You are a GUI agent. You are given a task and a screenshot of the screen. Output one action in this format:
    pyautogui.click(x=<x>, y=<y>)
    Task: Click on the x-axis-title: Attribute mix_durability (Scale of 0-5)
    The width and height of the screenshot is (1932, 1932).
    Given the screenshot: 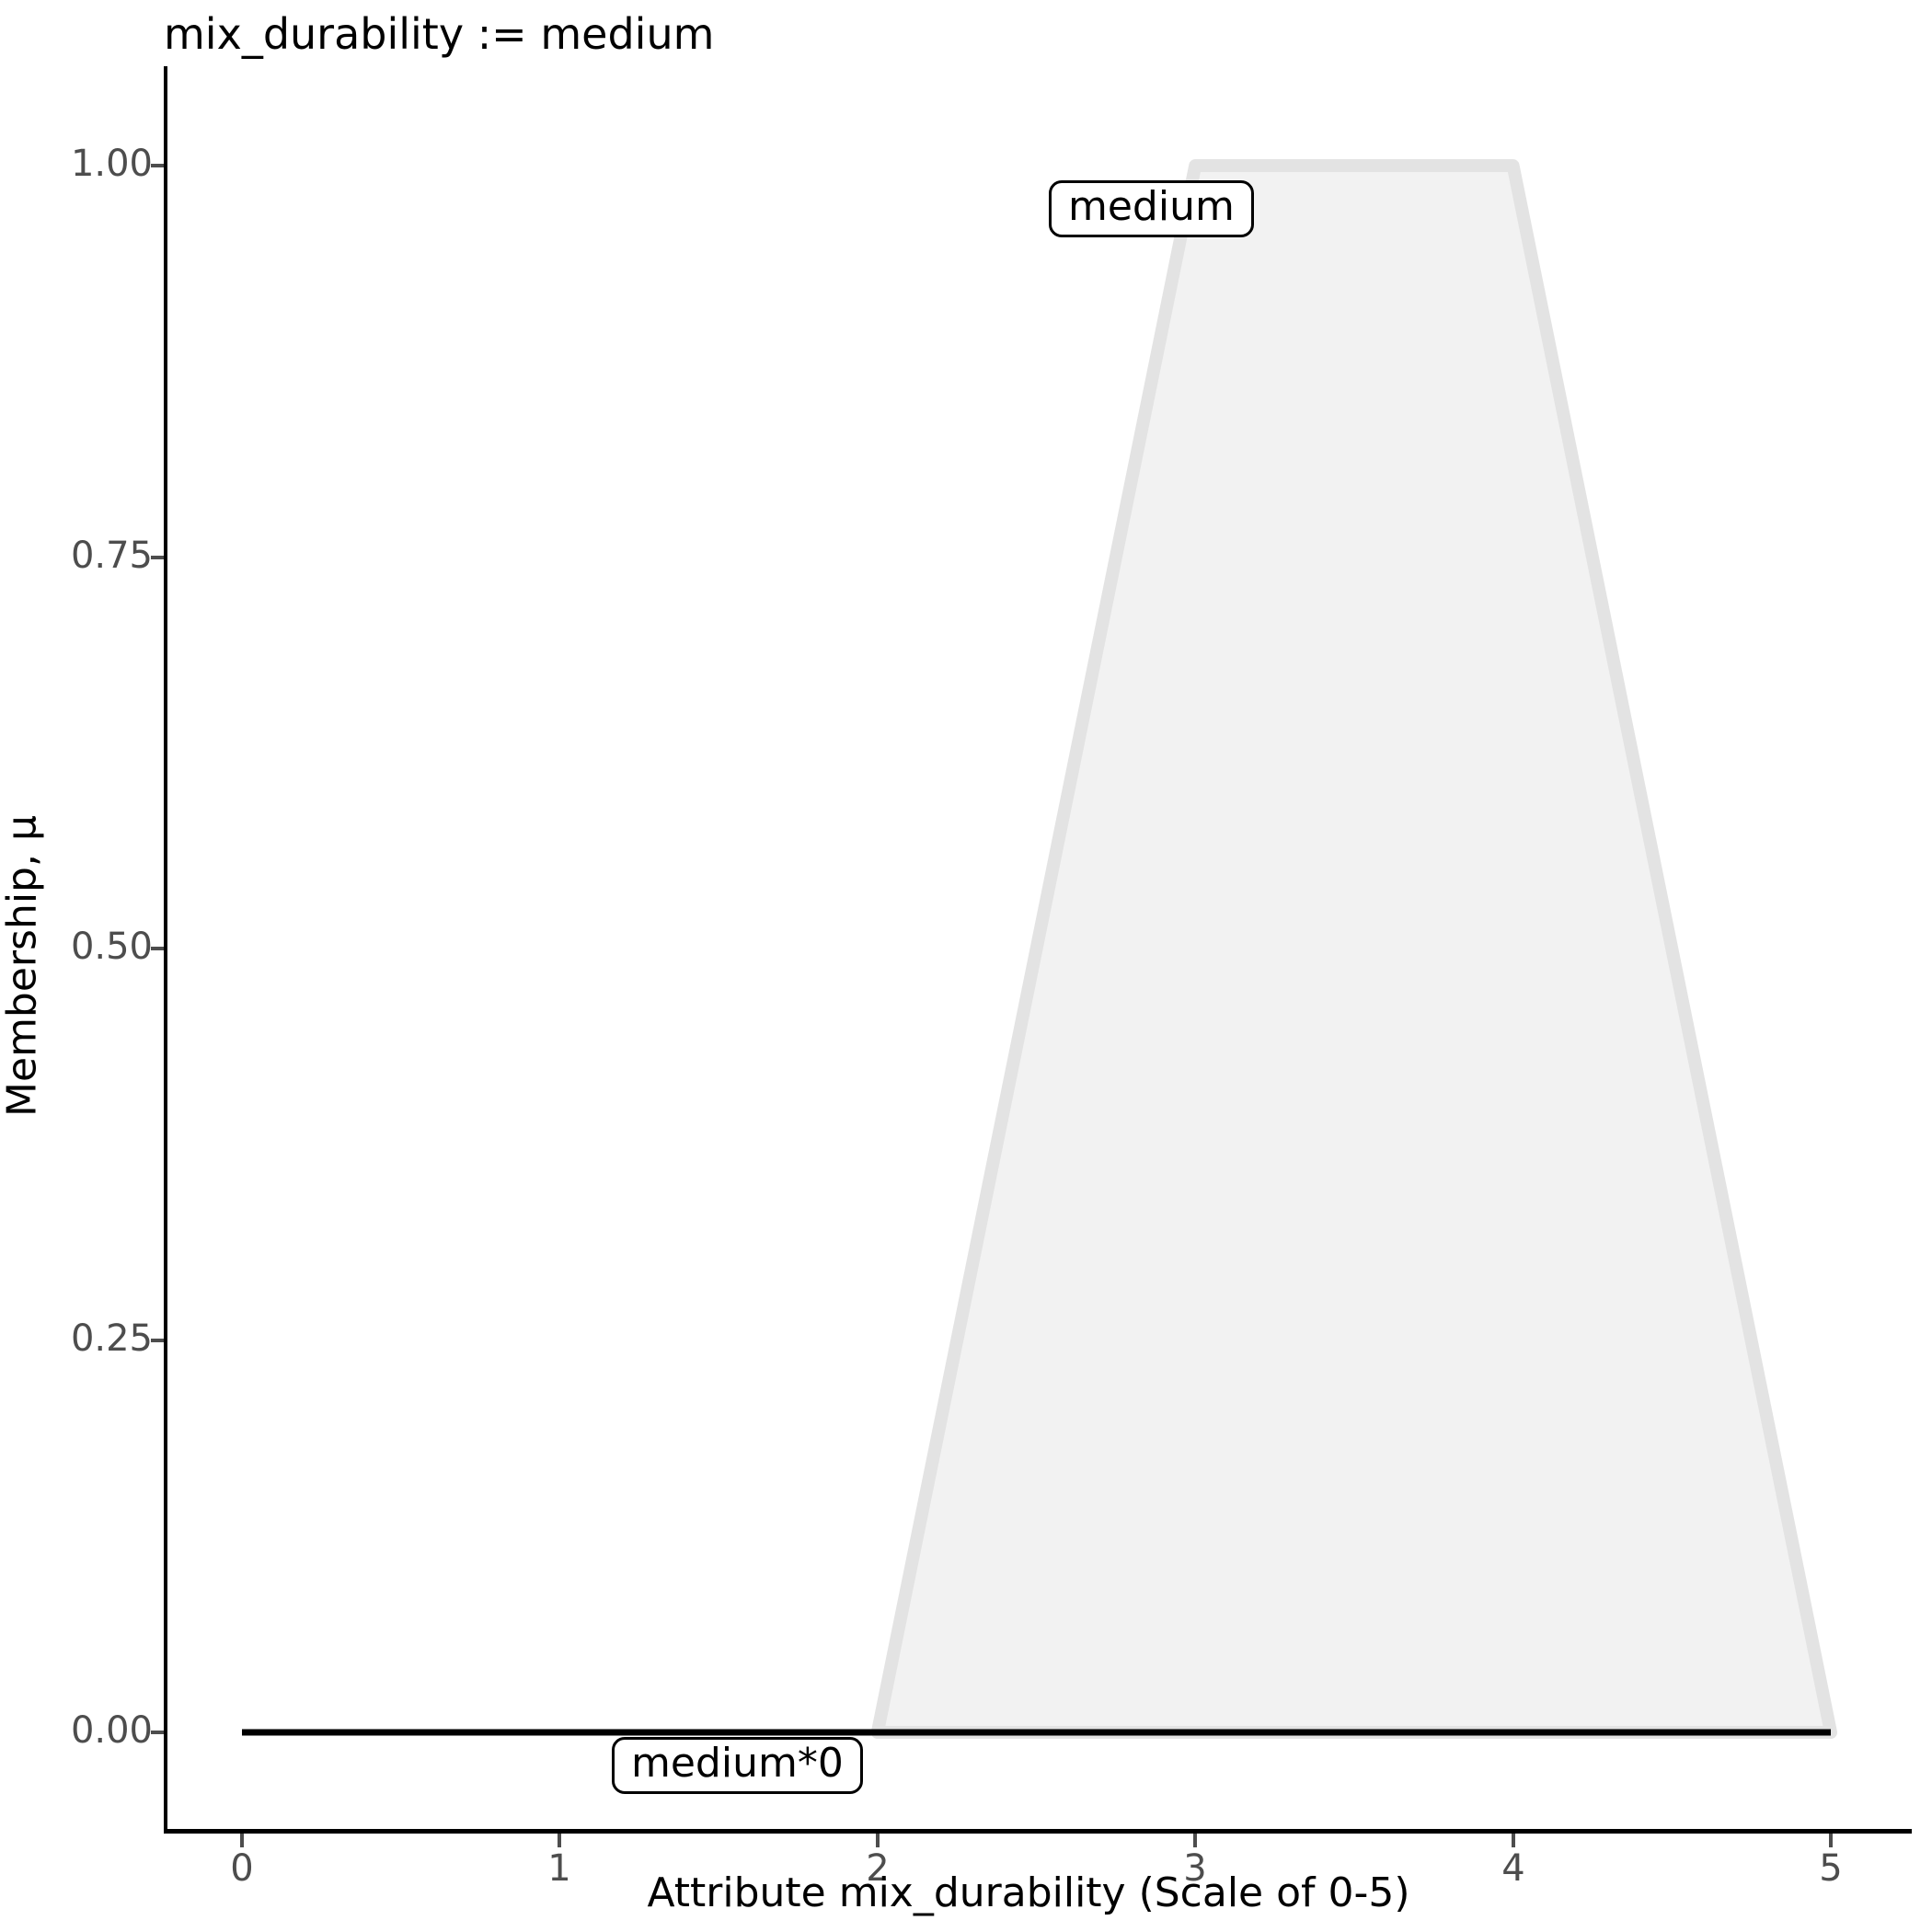 What is the action you would take?
    pyautogui.click(x=1028, y=1892)
    